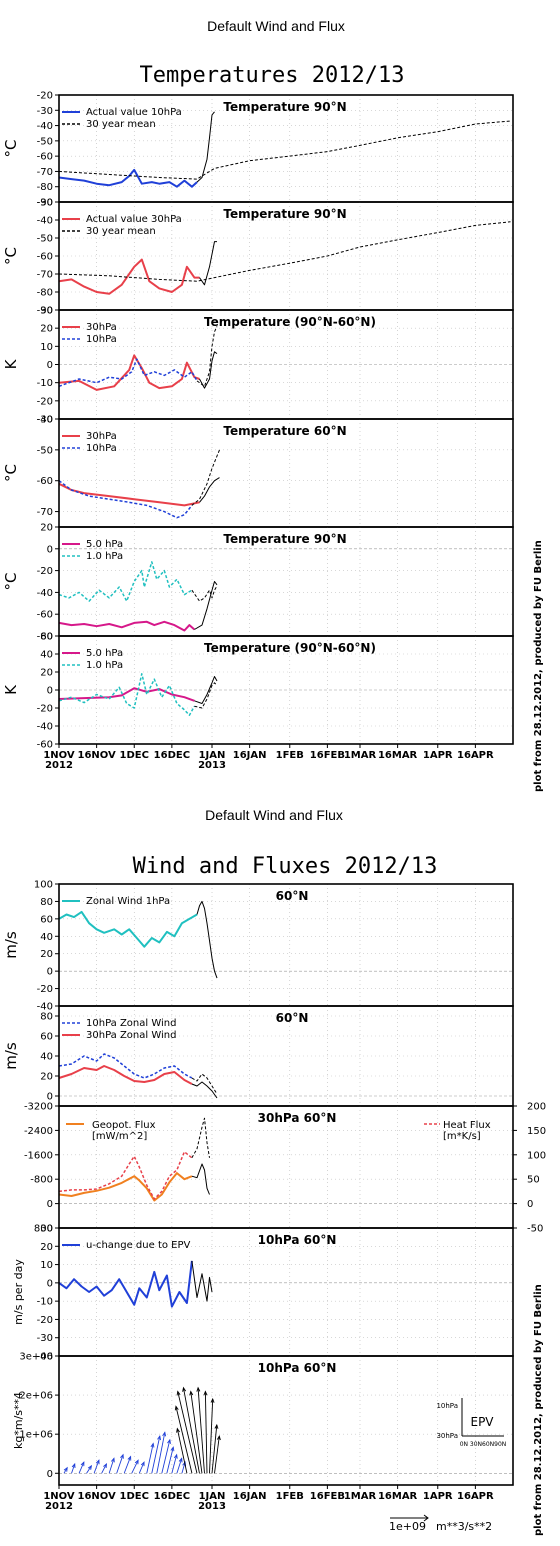 The height and width of the screenshot is (1546, 560). I want to click on epv-label: EPV, so click(482, 1422).